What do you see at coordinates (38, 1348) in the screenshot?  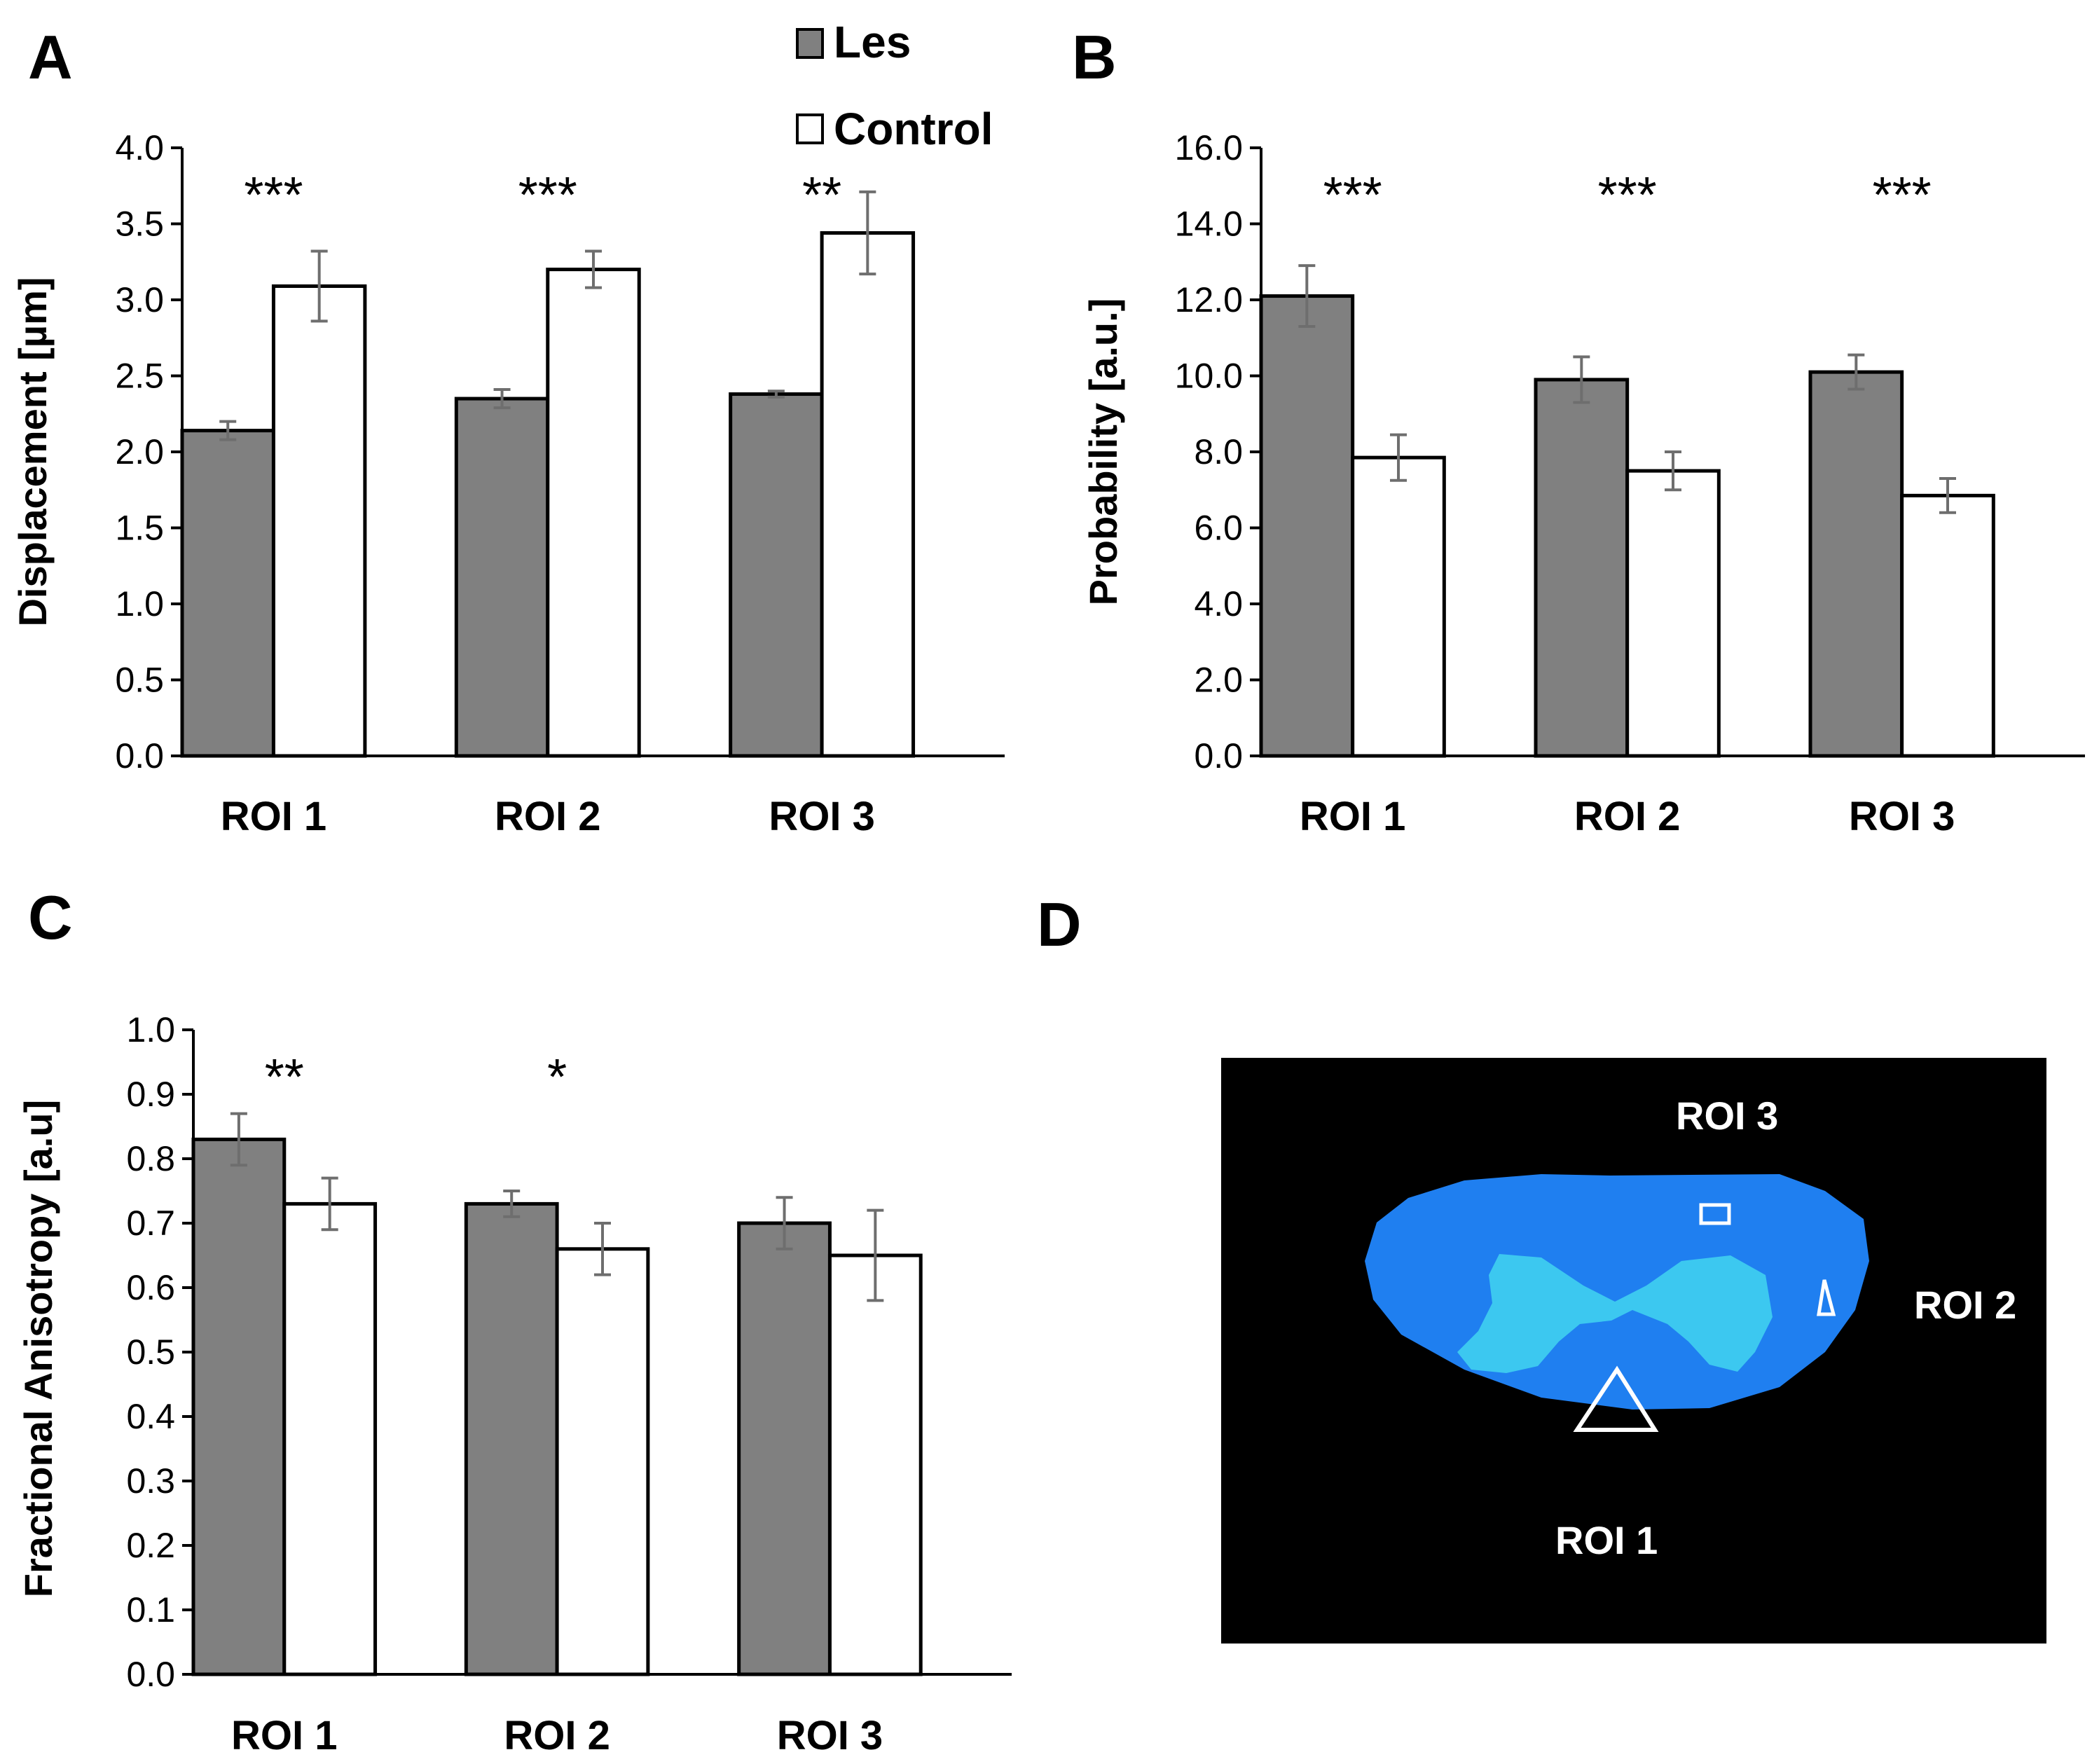 I see `y-axis-label: Fractional Anisotropy [a.u]` at bounding box center [38, 1348].